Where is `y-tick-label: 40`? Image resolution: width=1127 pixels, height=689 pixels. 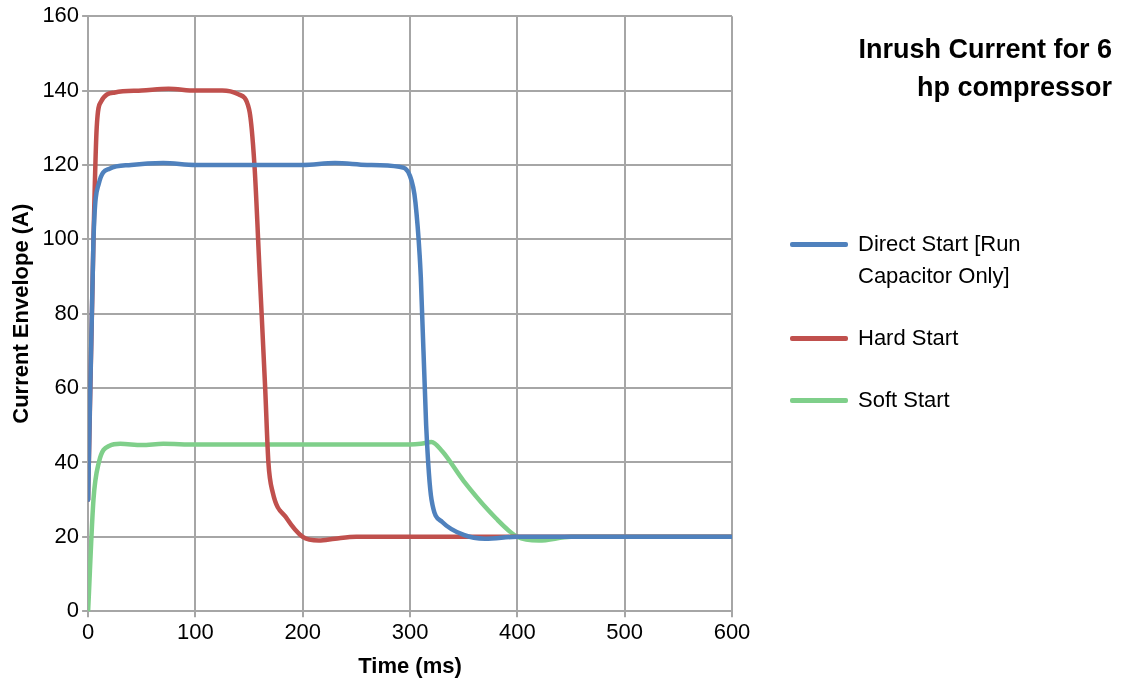 y-tick-label: 40 is located at coordinates (67, 461).